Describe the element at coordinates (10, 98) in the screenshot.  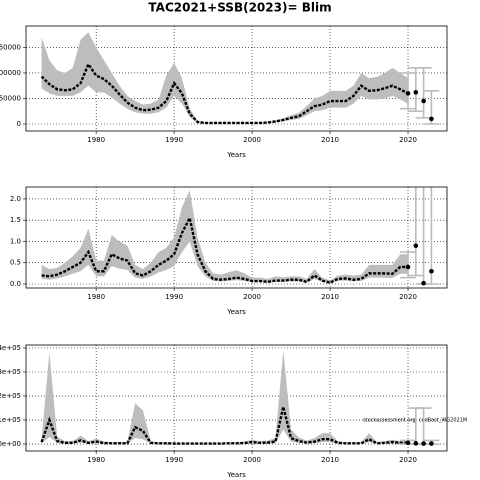
I see `y-tick-label: 50000` at that location.